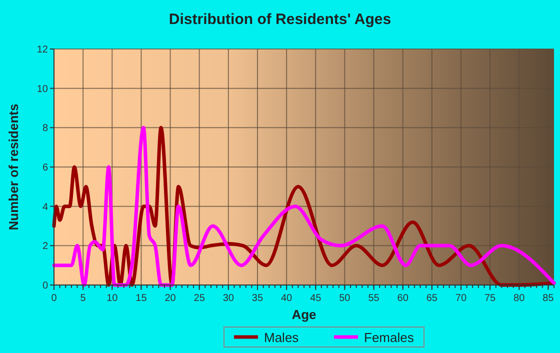 This screenshot has height=353, width=560. I want to click on x-axis-title: Age, so click(304, 314).